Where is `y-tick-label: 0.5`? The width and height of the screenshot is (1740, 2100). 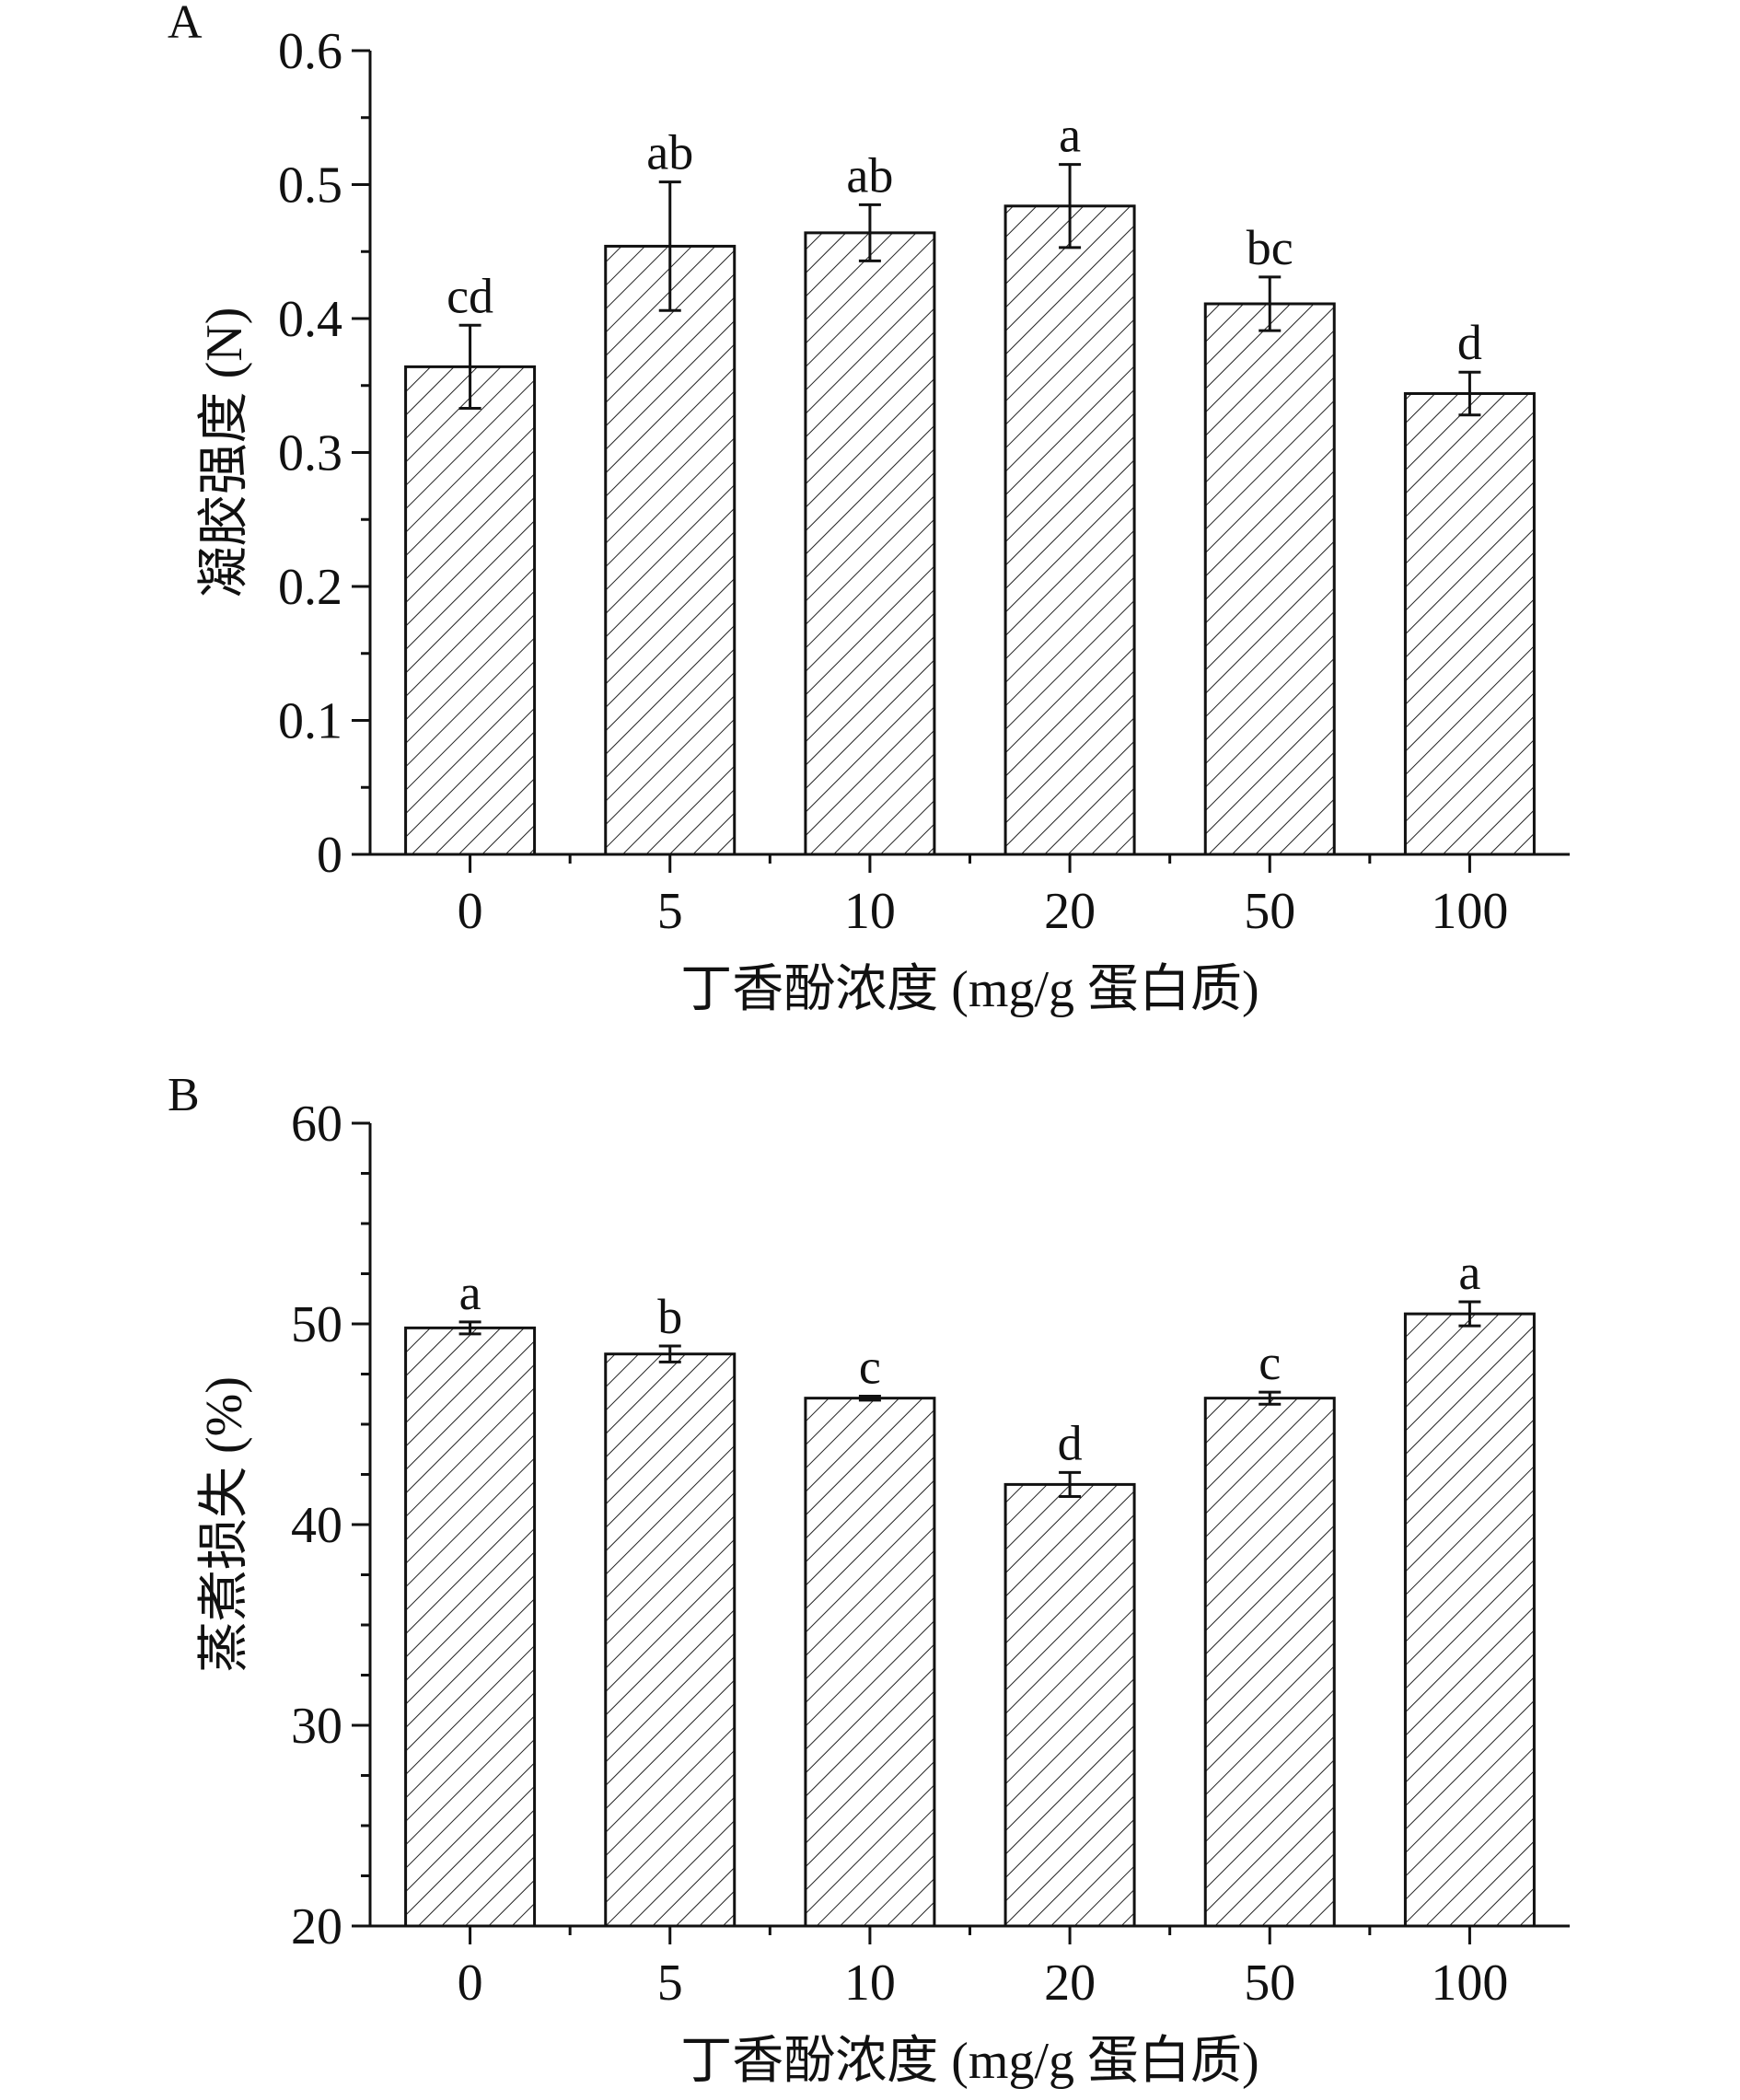
y-tick-label: 0.5 is located at coordinates (310, 186).